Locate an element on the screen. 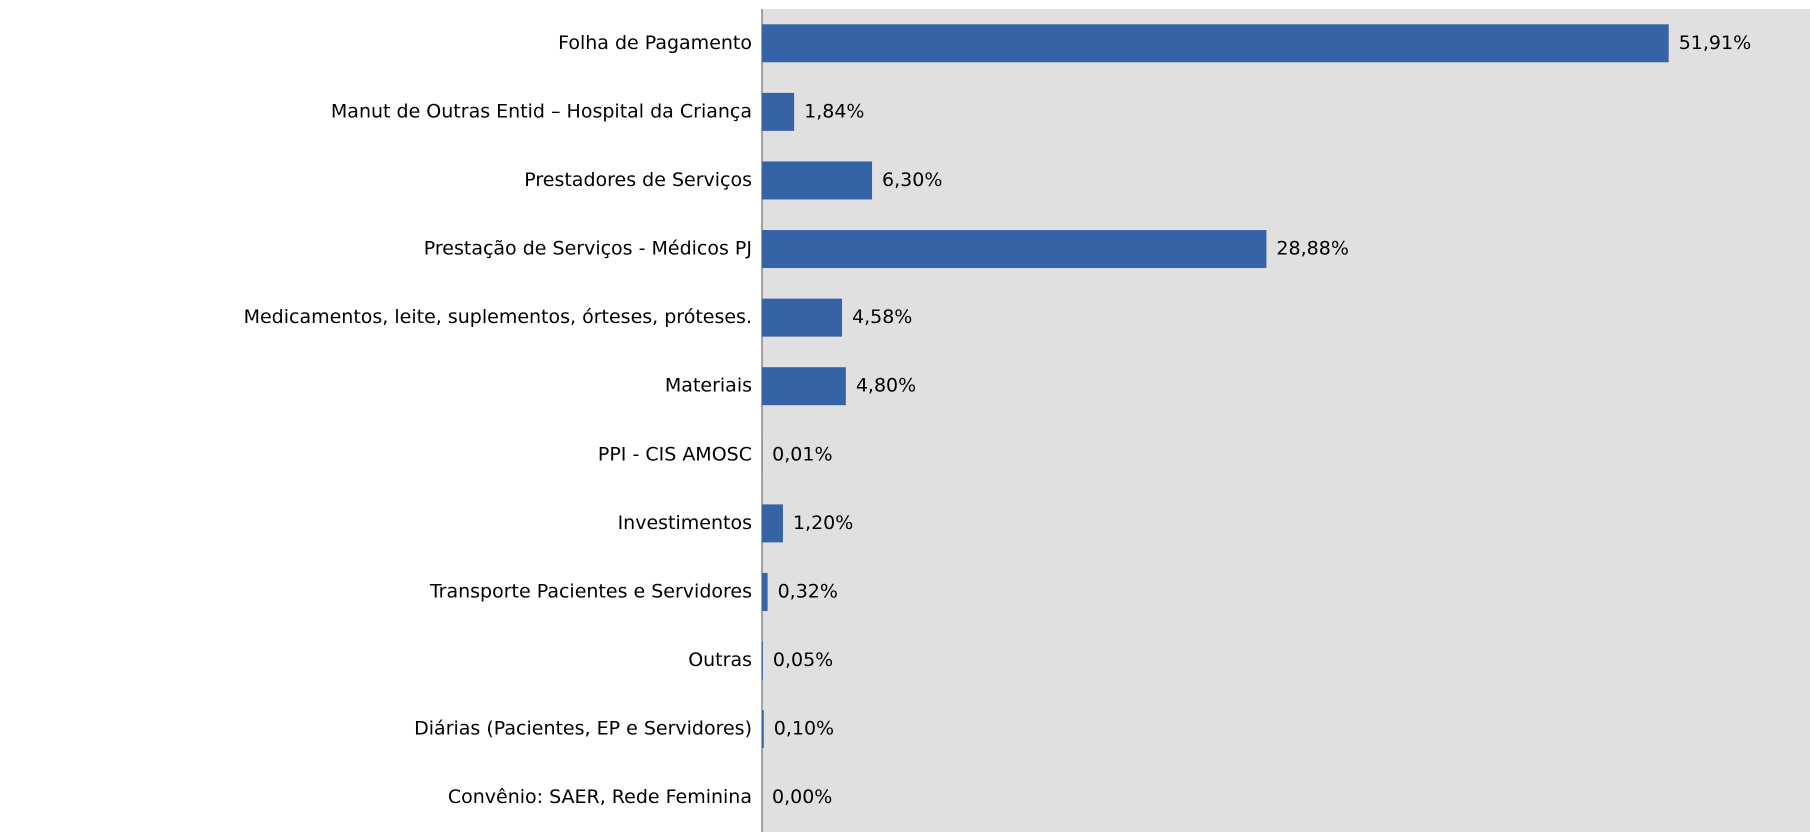  data-label: 0,05% is located at coordinates (803, 660).